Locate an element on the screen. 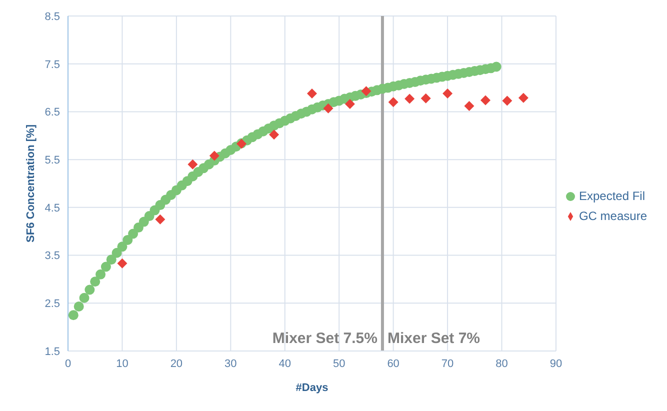  annotation: Mixer Set 7.5% is located at coordinates (325, 338).